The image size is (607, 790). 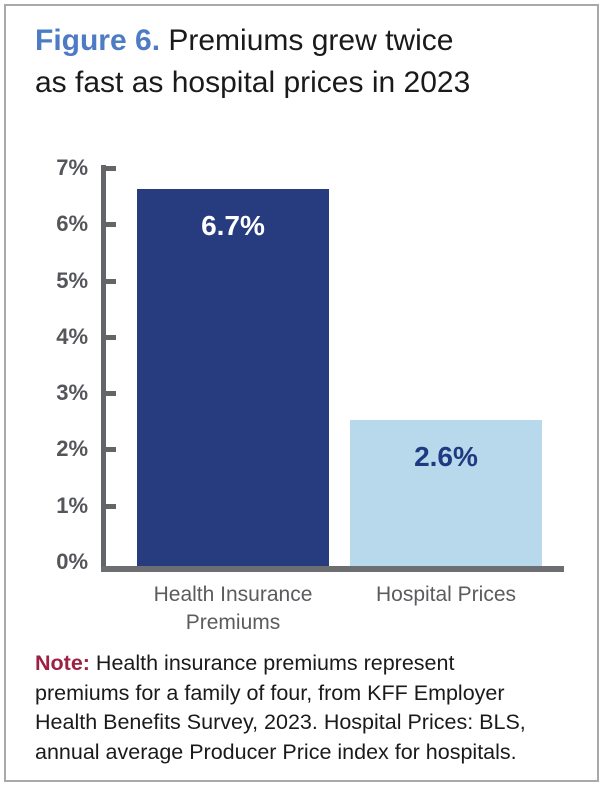 What do you see at coordinates (72, 505) in the screenshot?
I see `y-axis-tick-label-1pct: 1%` at bounding box center [72, 505].